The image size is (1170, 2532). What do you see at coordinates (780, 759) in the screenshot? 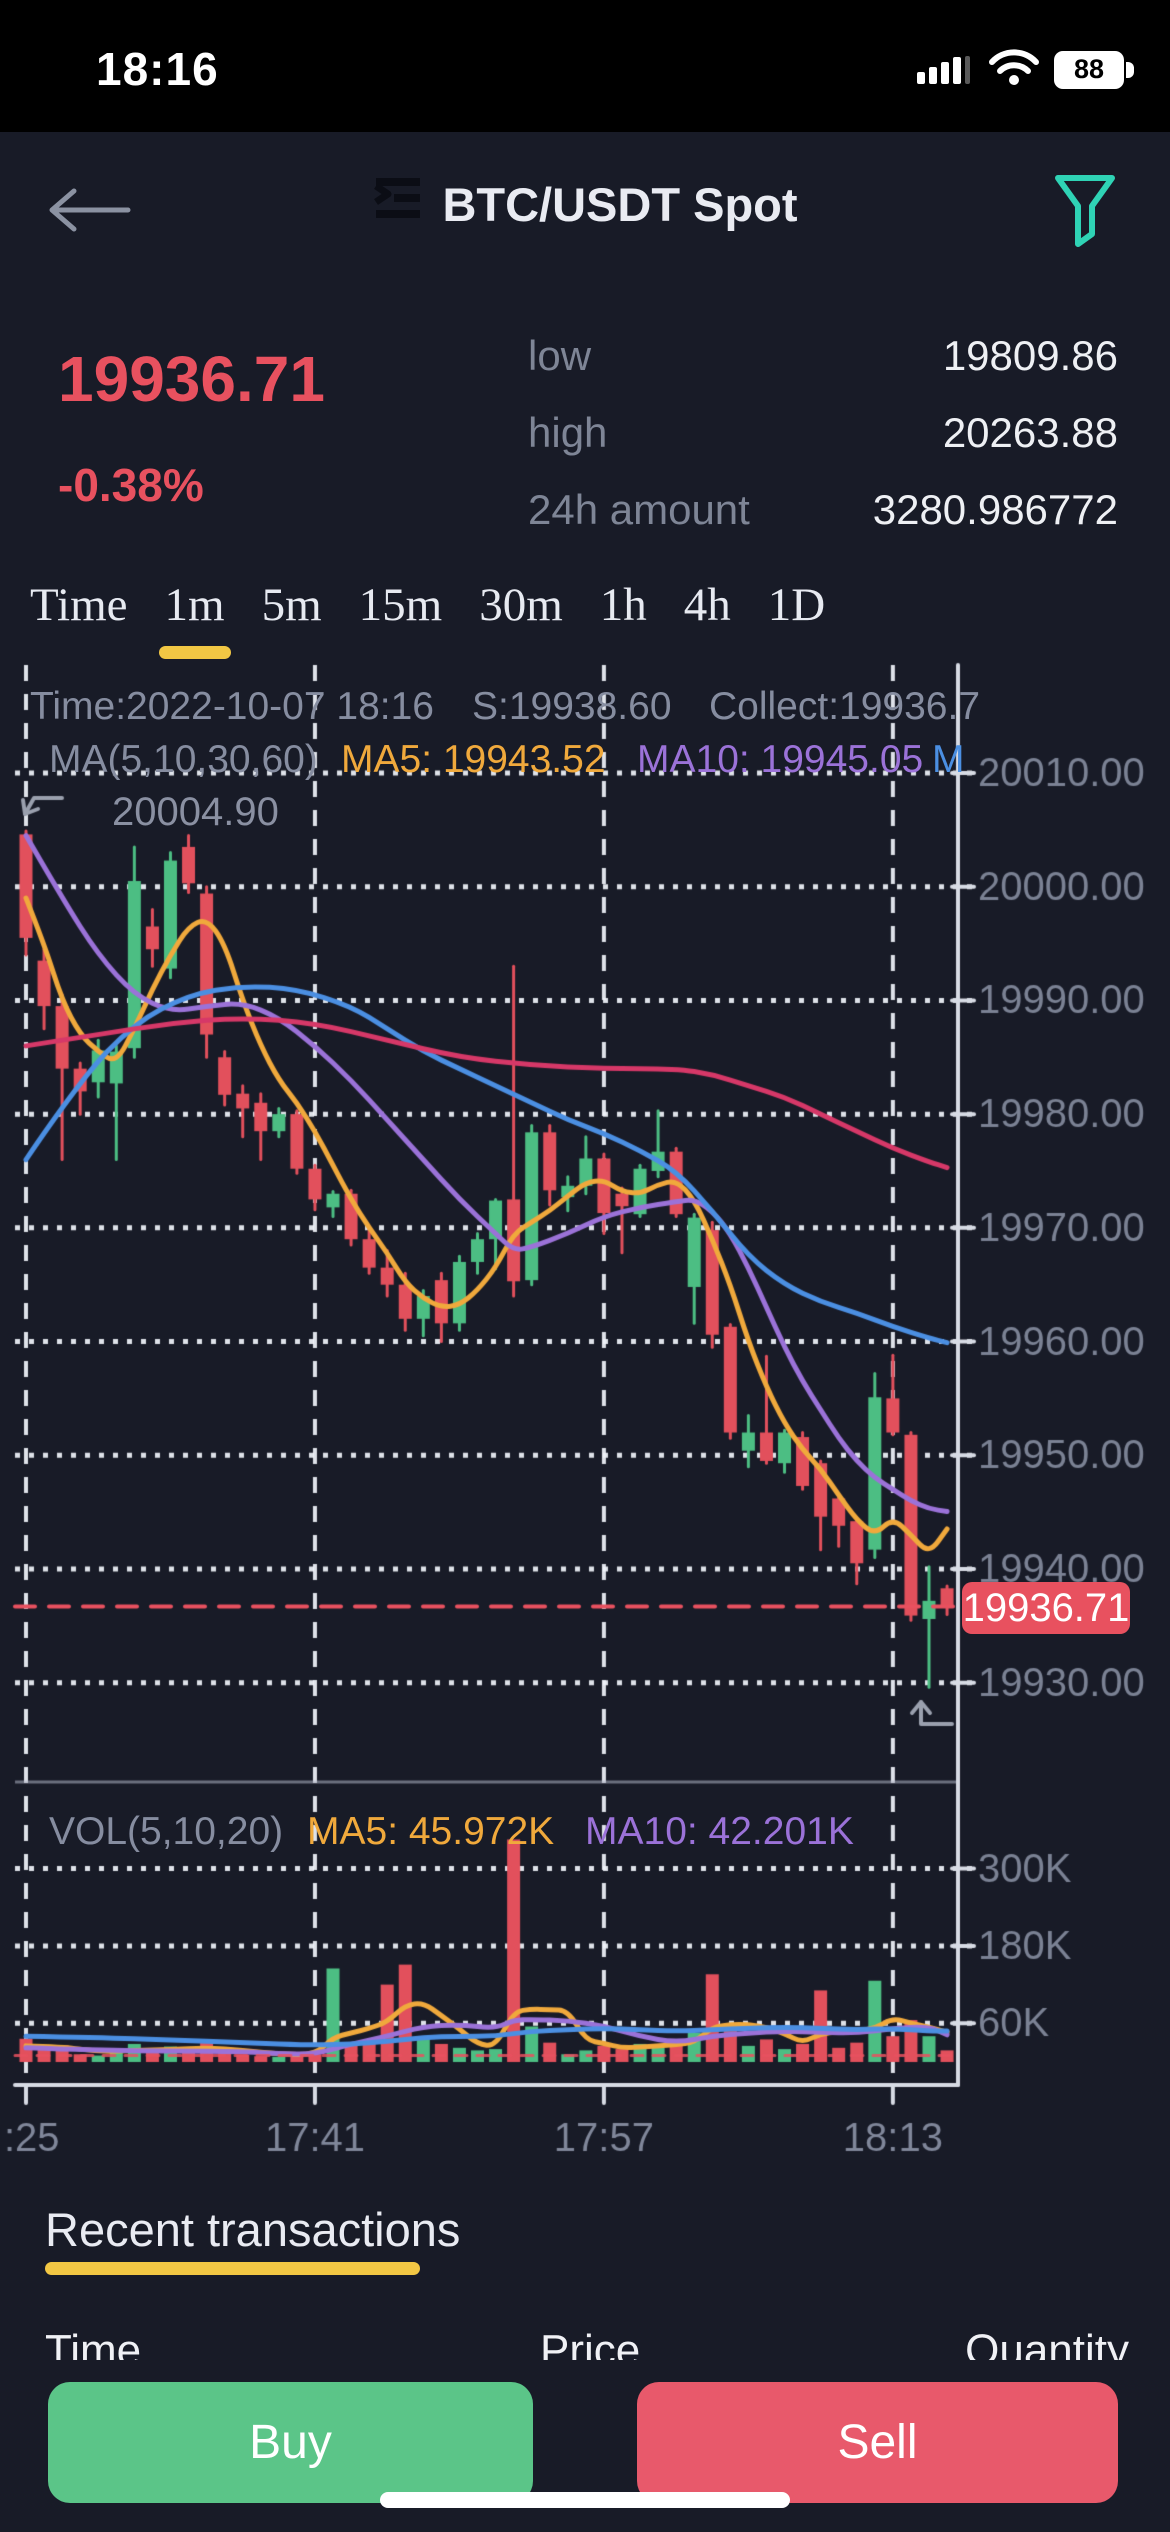
I see `ma10-legend: MA10: 19945.05` at bounding box center [780, 759].